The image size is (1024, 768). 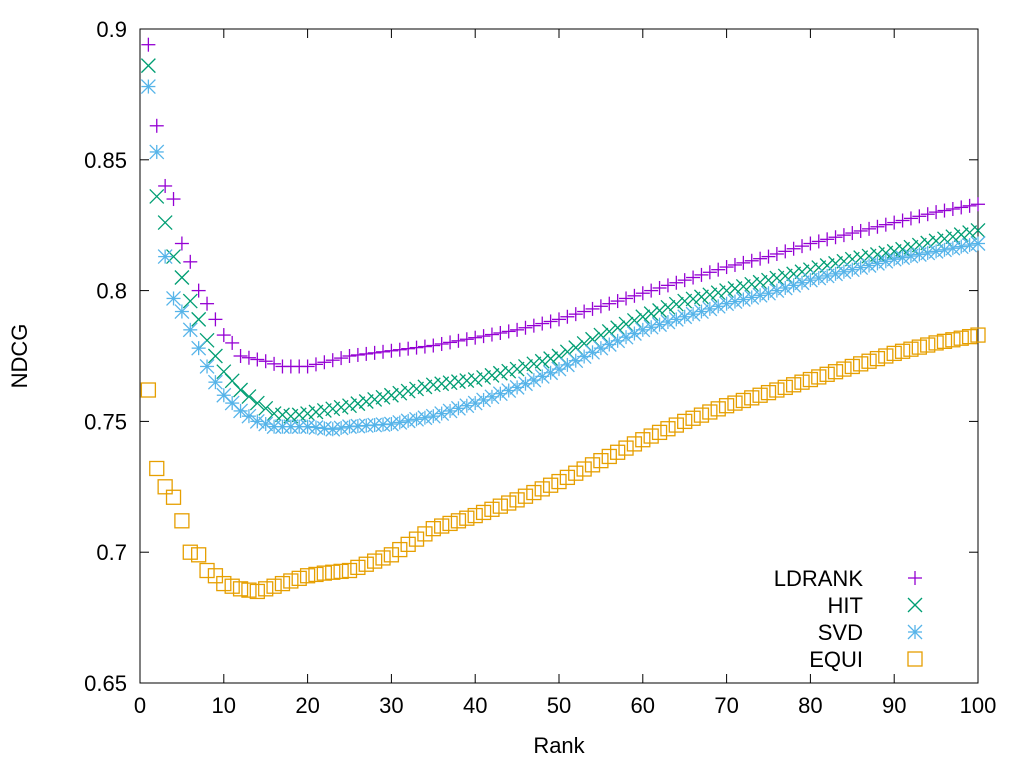 I want to click on legend-marker-hit, so click(x=915, y=605).